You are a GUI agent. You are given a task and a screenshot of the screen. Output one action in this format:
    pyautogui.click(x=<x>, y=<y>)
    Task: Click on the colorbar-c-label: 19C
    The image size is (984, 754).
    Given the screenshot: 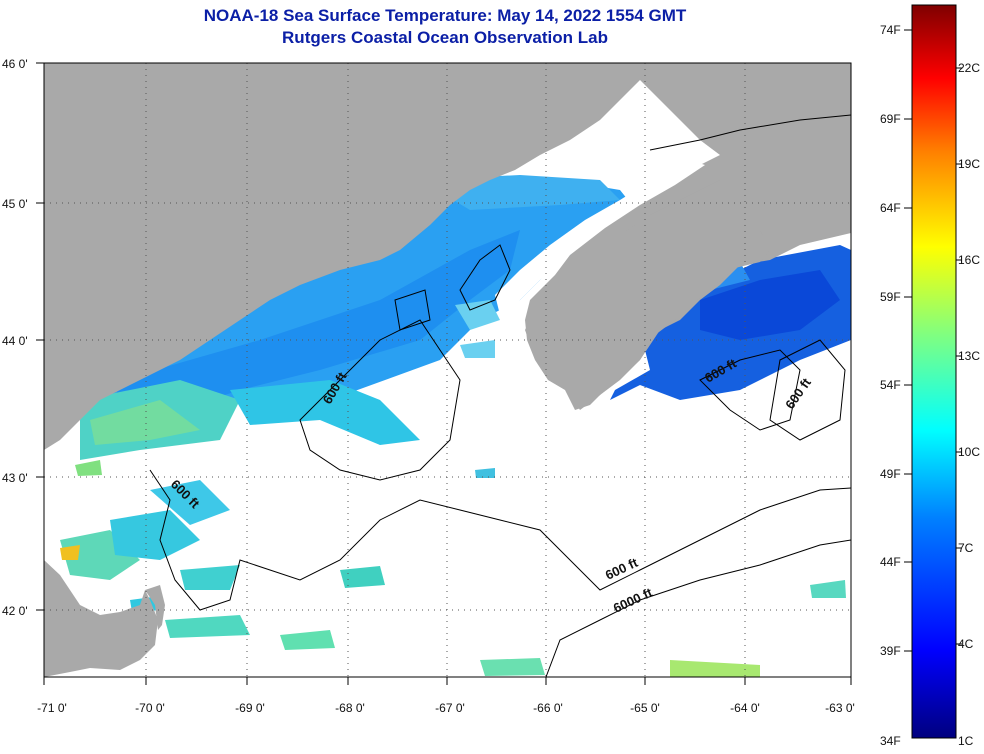 What is the action you would take?
    pyautogui.click(x=969, y=164)
    